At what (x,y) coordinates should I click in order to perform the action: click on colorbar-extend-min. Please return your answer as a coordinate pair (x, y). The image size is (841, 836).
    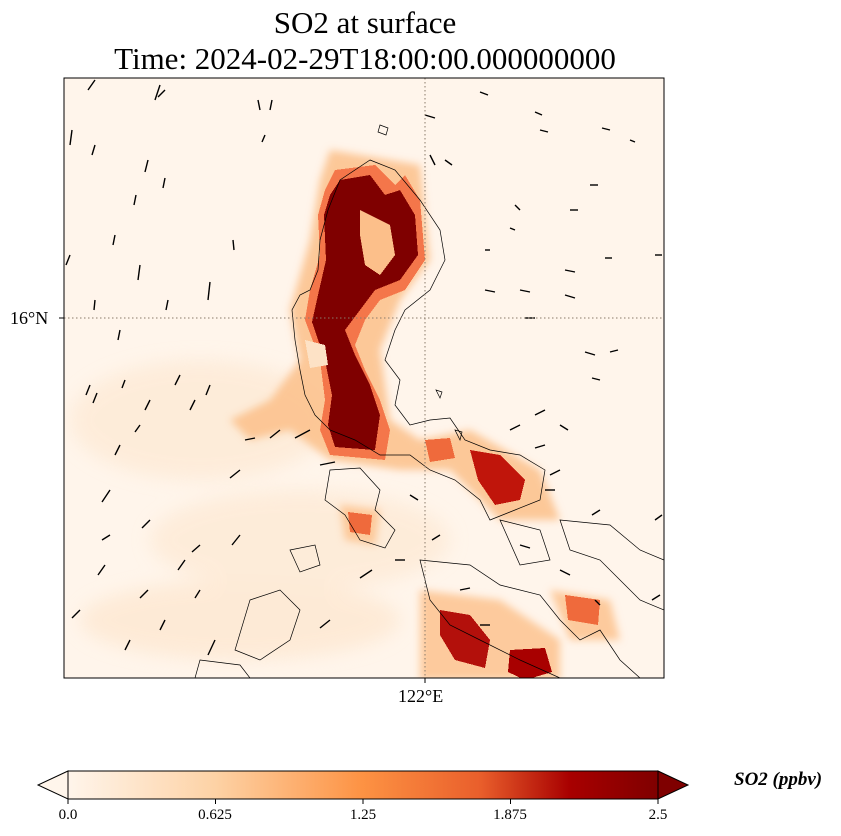
    Looking at the image, I should click on (52, 785).